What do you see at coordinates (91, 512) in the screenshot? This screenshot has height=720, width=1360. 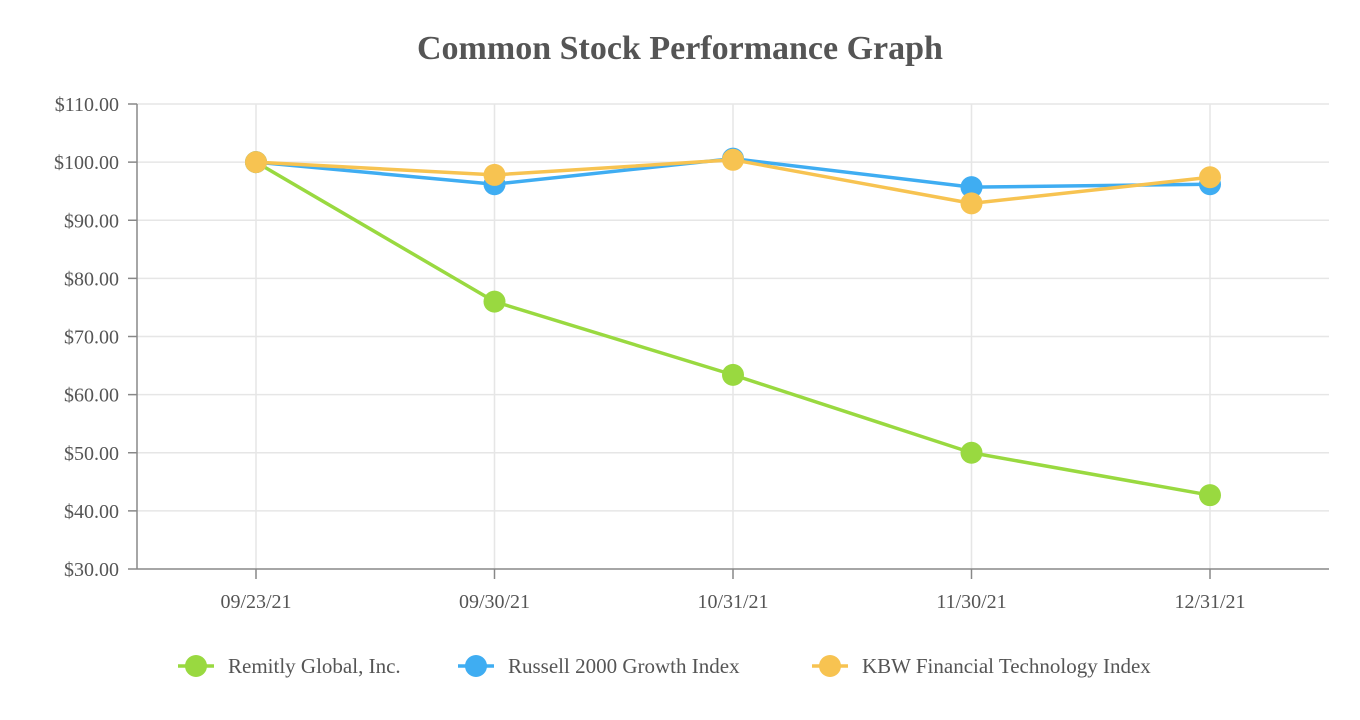 I see `y-tick-label: $40.00` at bounding box center [91, 512].